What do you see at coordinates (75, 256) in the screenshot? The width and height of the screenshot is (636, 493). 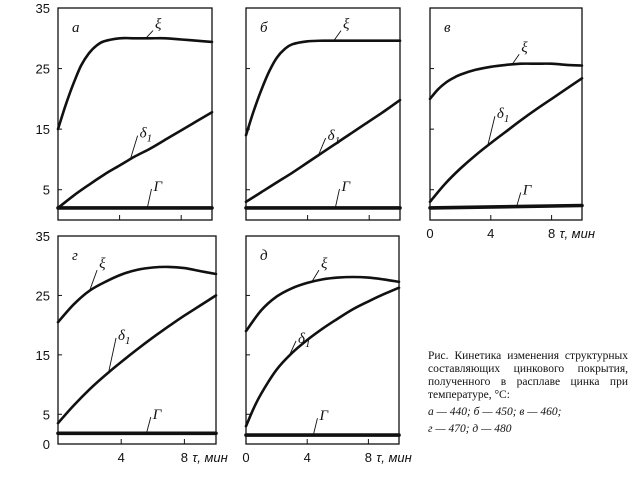 I see `panel-label: г` at bounding box center [75, 256].